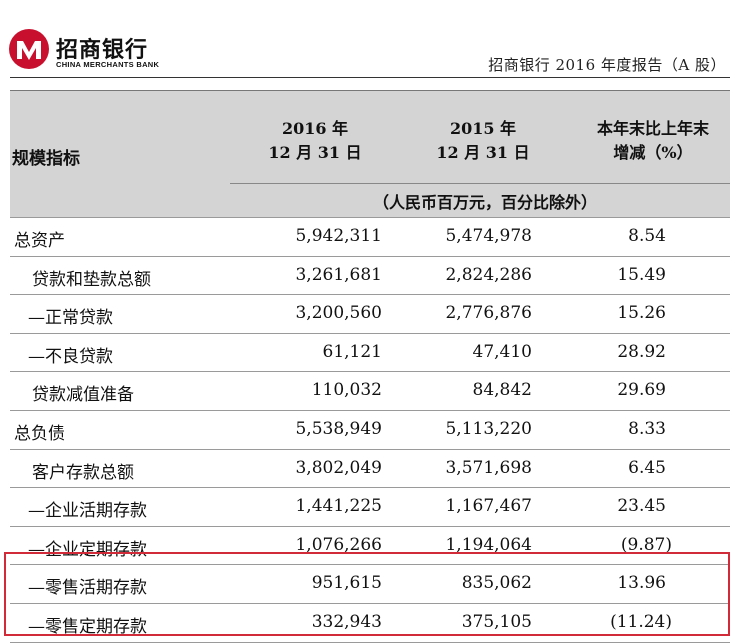  Describe the element at coordinates (108, 64) in the screenshot. I see `brand-name-en: CHINA MERCHANTS BANK` at that location.